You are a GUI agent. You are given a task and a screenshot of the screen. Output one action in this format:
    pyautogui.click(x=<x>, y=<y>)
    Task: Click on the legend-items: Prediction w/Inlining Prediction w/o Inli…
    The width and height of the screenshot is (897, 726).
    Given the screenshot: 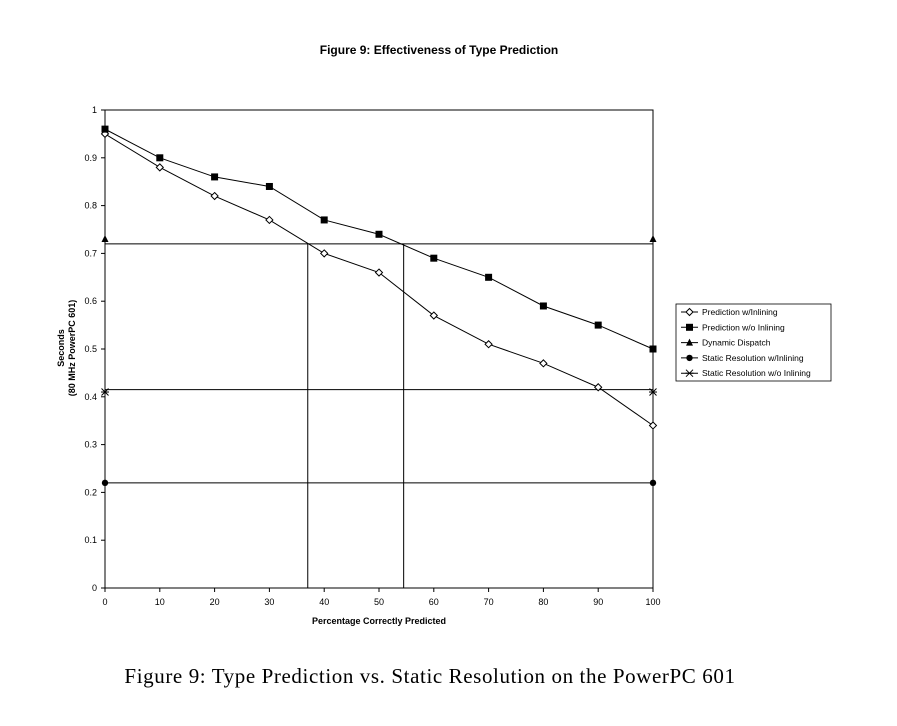 What is the action you would take?
    pyautogui.click(x=746, y=342)
    